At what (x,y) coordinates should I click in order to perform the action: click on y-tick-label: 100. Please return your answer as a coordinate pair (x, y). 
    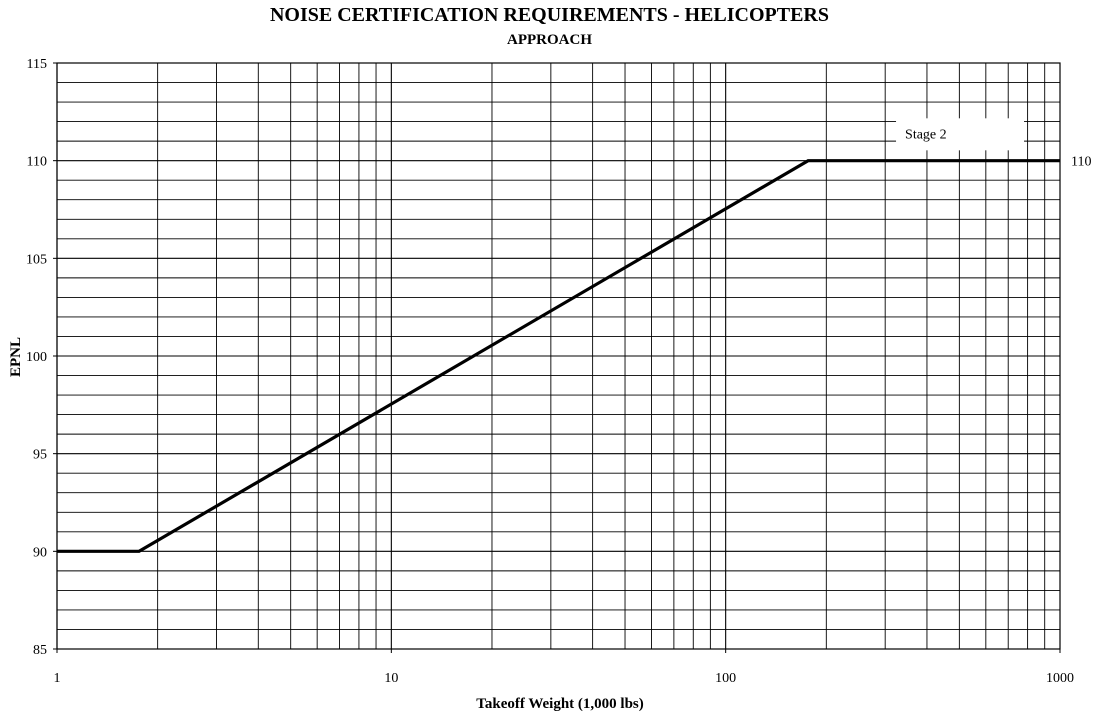
    Looking at the image, I should click on (36, 357).